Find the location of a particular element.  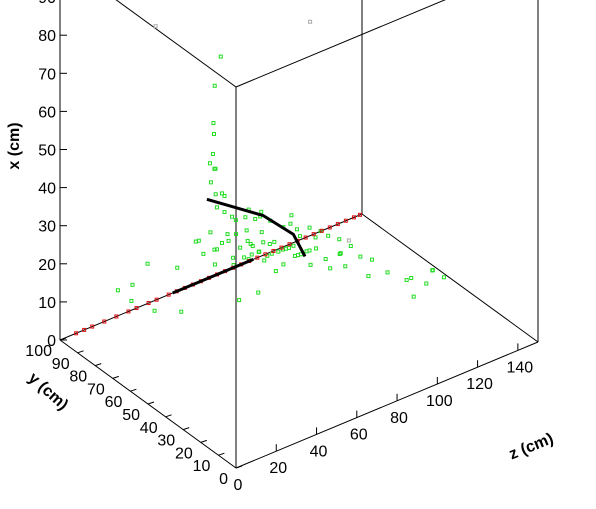

x-tick-label: 80 is located at coordinates (47, 36).